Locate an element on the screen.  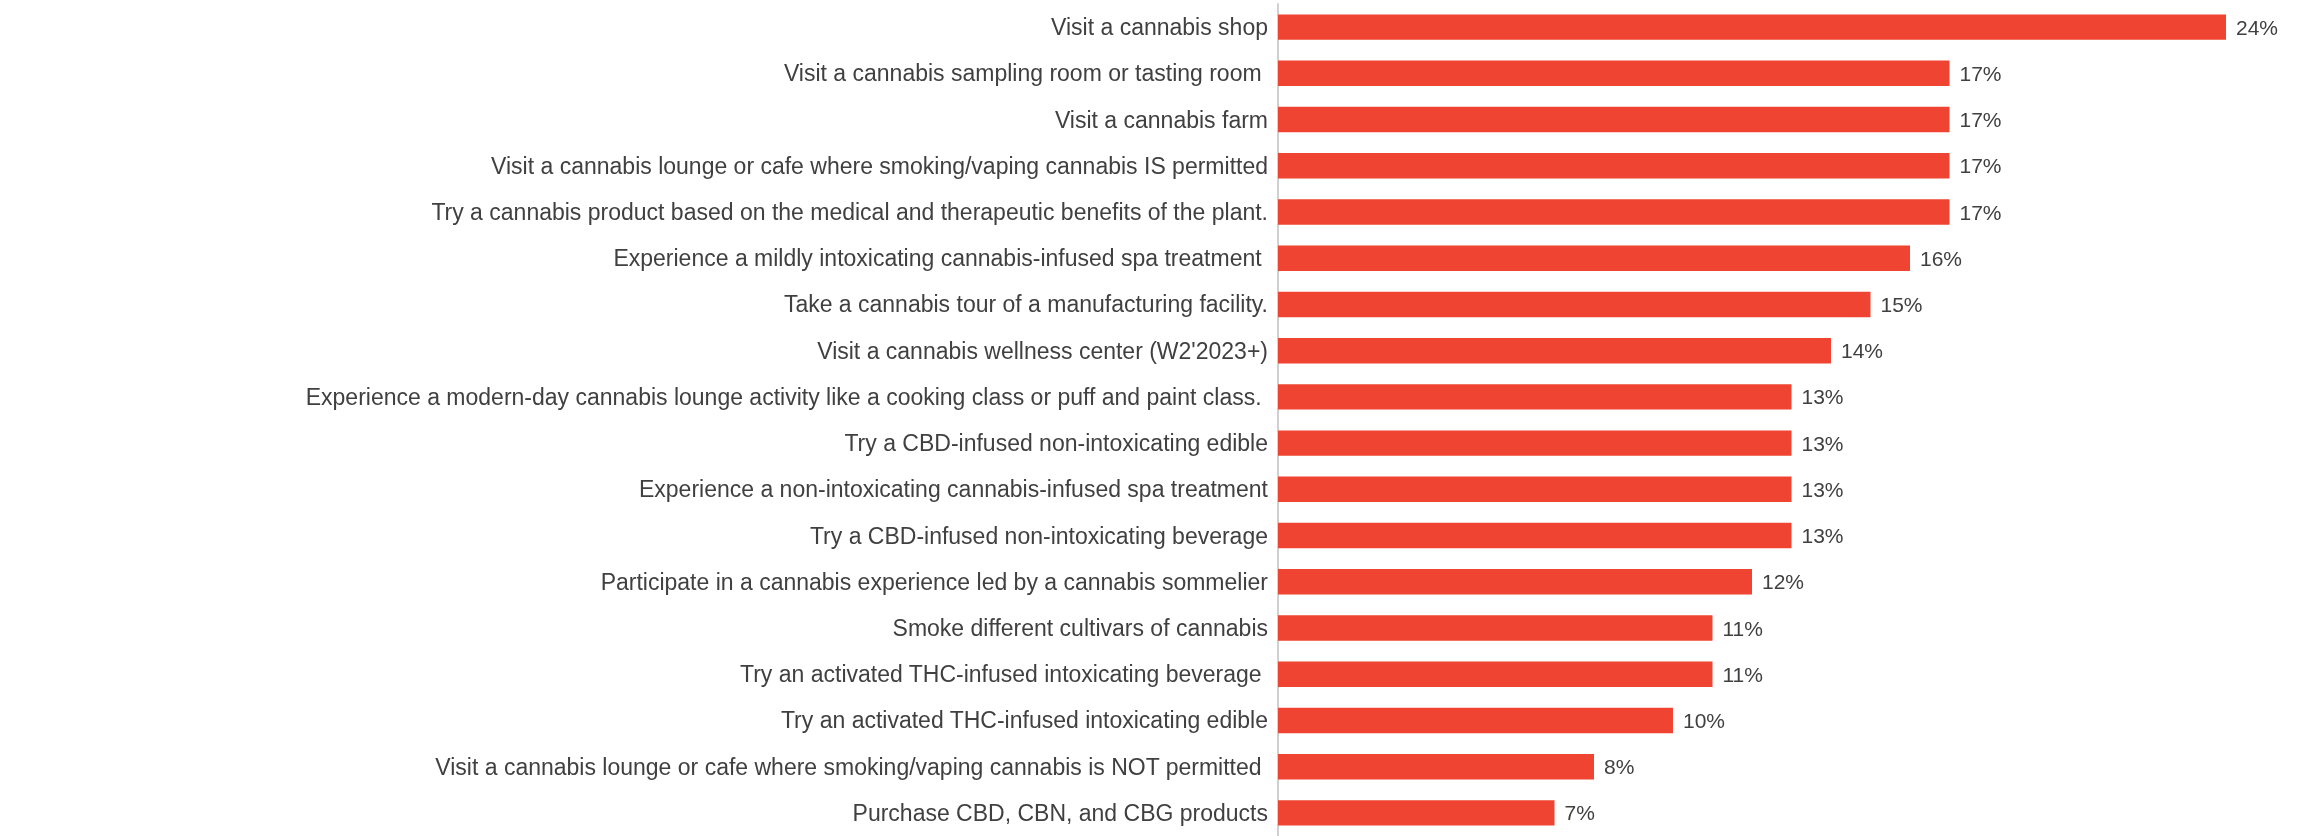
y-tick-label: Experience a modern-day cannabis lounge activity like a cooking class or puff and paint class. is located at coordinates (786, 396).